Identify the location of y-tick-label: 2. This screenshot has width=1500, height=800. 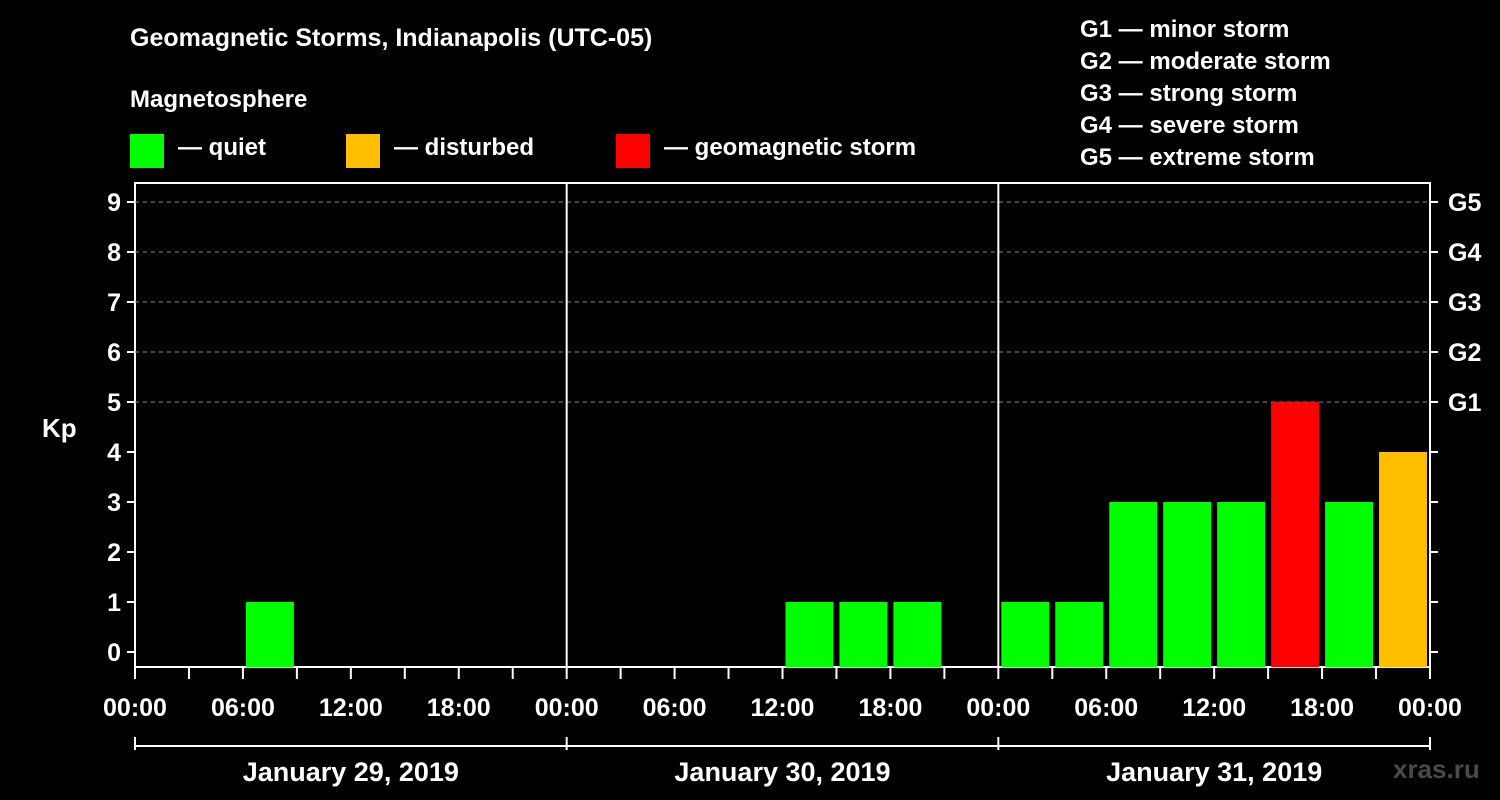
(114, 553).